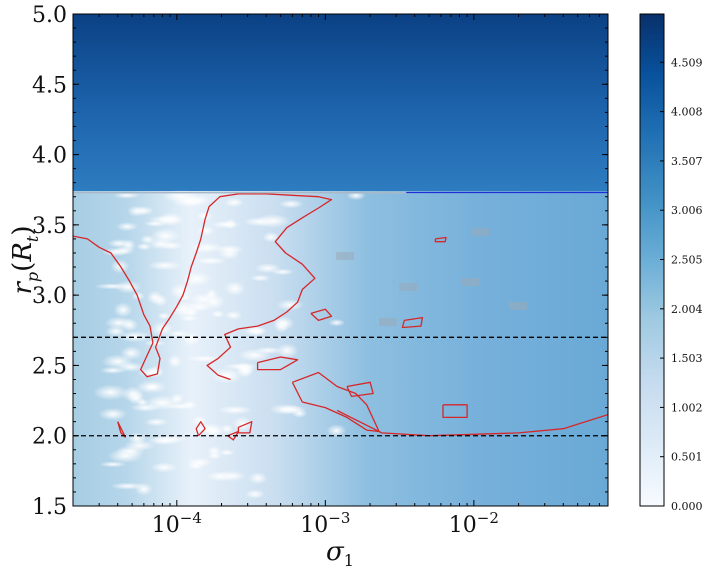 The height and width of the screenshot is (568, 706). What do you see at coordinates (325, 523) in the screenshot?
I see `x-tick-label: 10⁻³` at bounding box center [325, 523].